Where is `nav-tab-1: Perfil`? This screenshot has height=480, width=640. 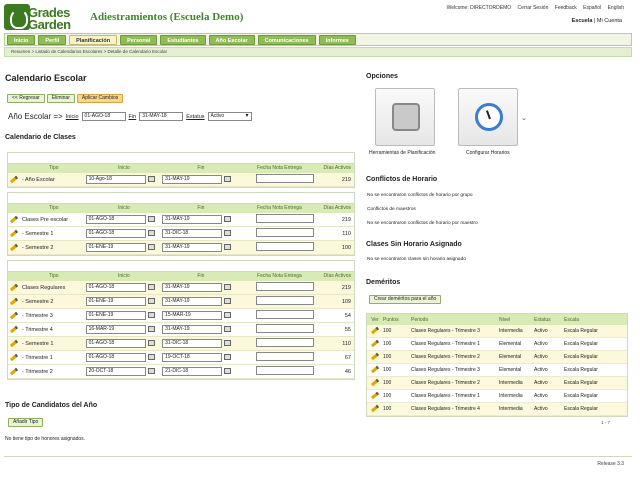
nav-tab-1: Perfil is located at coordinates (52, 40).